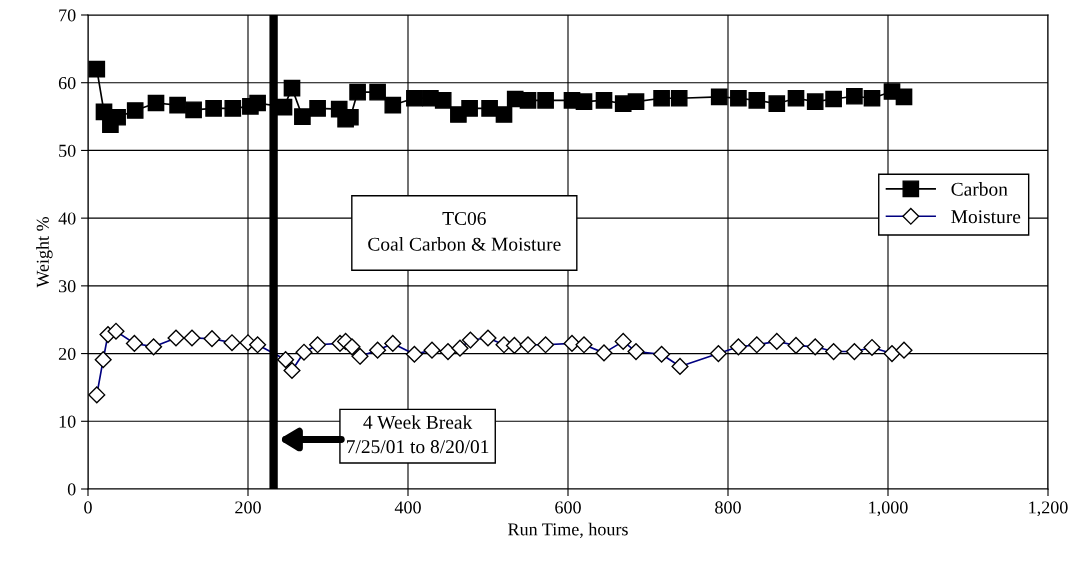  Describe the element at coordinates (1048, 509) in the screenshot. I see `x-tick-label: 1,200` at that location.